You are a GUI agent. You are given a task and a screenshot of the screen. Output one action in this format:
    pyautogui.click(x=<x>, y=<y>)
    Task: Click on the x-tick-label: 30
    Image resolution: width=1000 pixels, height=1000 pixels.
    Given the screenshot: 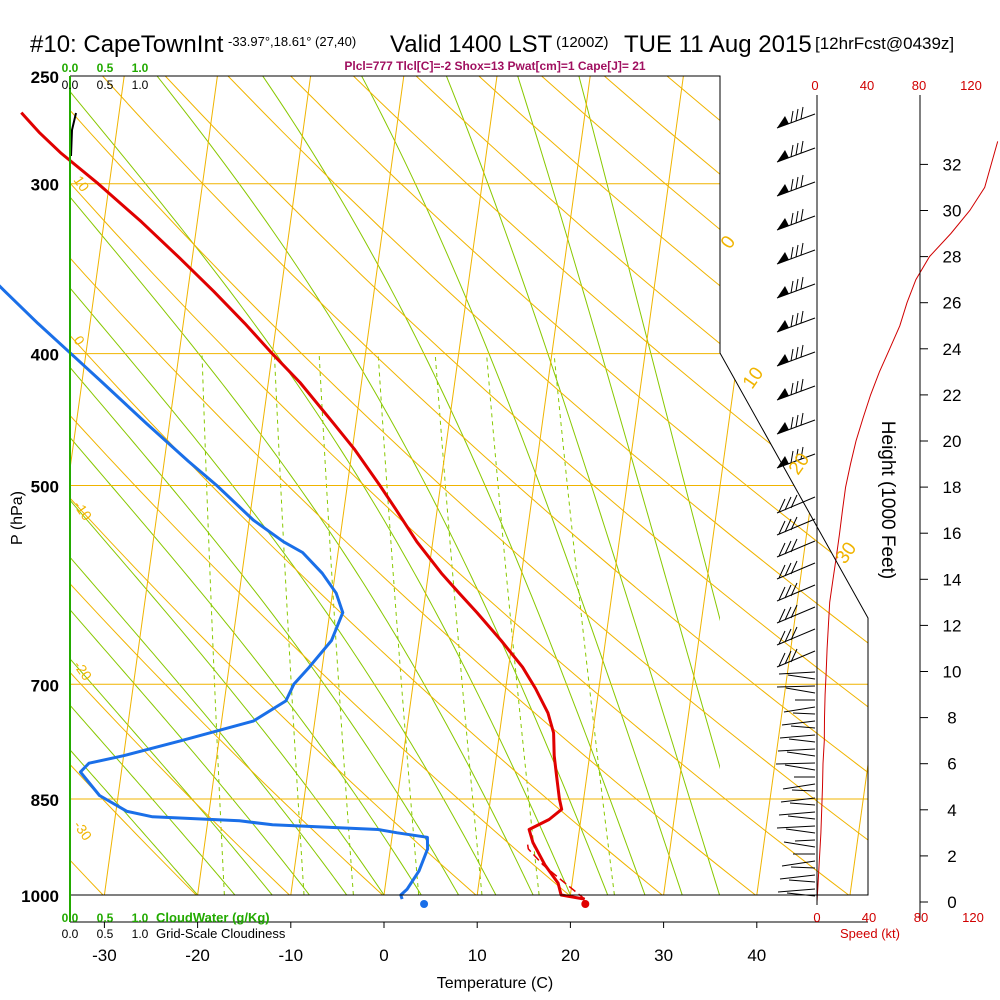 What is the action you would take?
    pyautogui.click(x=663, y=955)
    